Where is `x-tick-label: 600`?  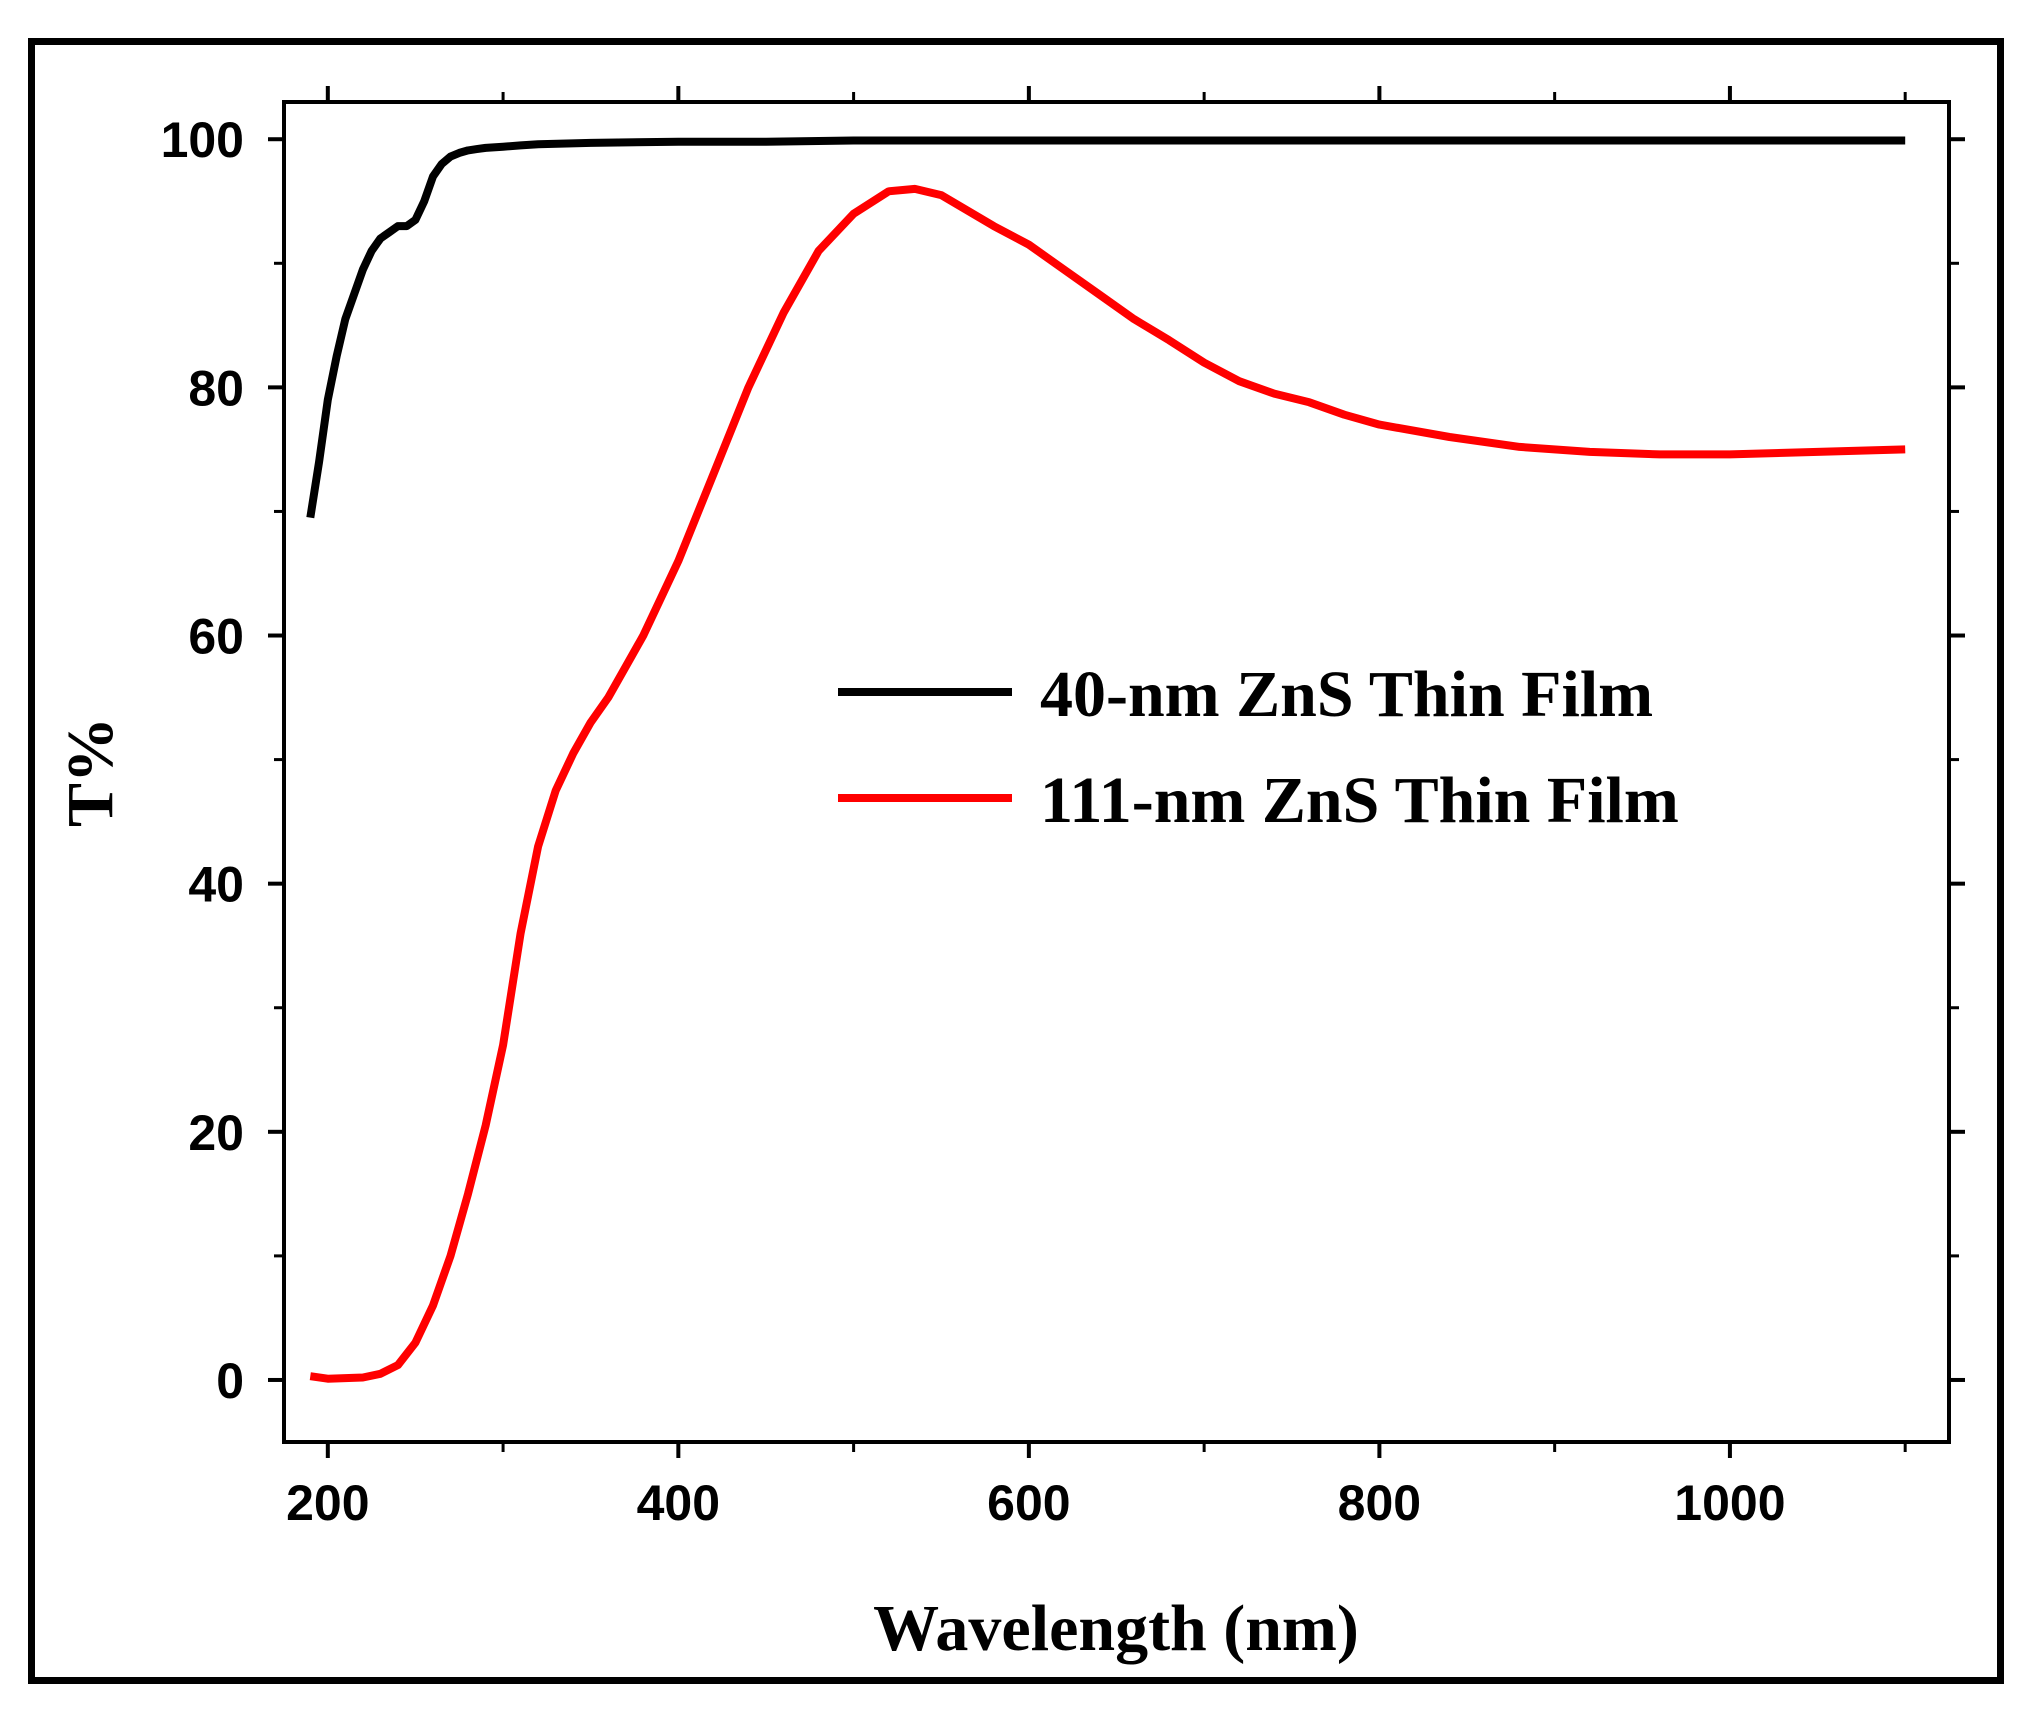 x-tick-label: 600 is located at coordinates (1028, 1503).